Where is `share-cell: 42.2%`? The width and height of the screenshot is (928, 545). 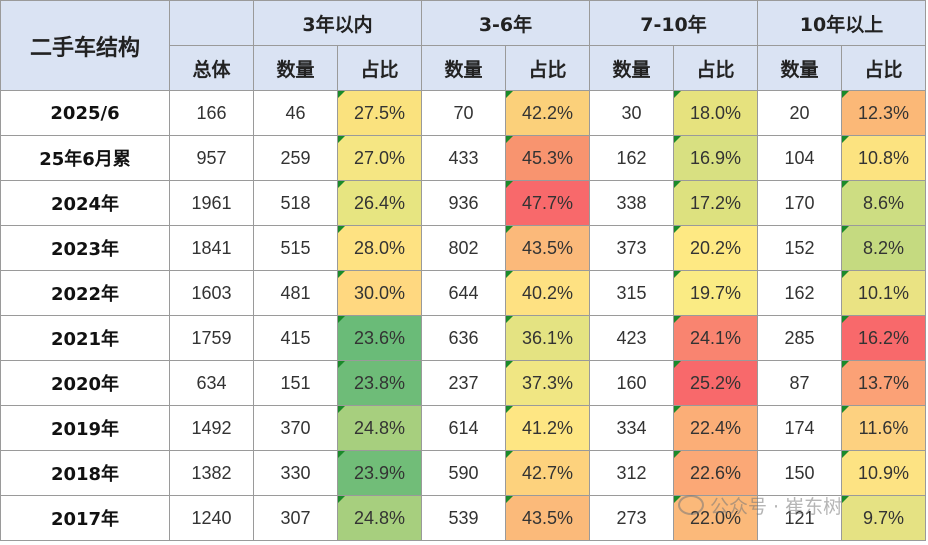 share-cell: 42.2% is located at coordinates (547, 113).